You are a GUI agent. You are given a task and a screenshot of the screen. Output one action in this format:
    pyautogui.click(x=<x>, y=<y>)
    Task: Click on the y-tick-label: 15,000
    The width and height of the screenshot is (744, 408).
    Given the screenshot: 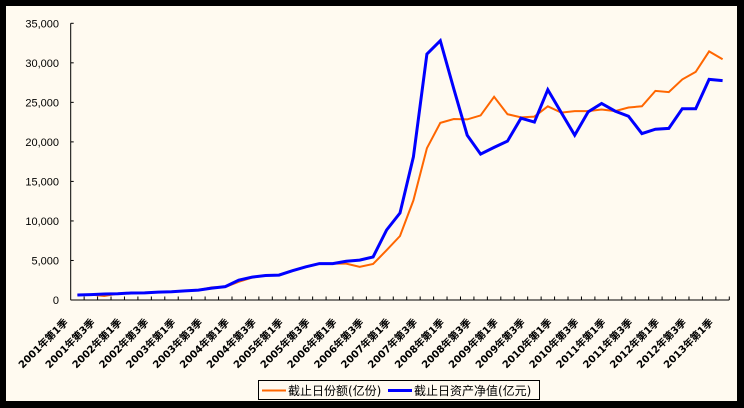 What is the action you would take?
    pyautogui.click(x=42, y=182)
    